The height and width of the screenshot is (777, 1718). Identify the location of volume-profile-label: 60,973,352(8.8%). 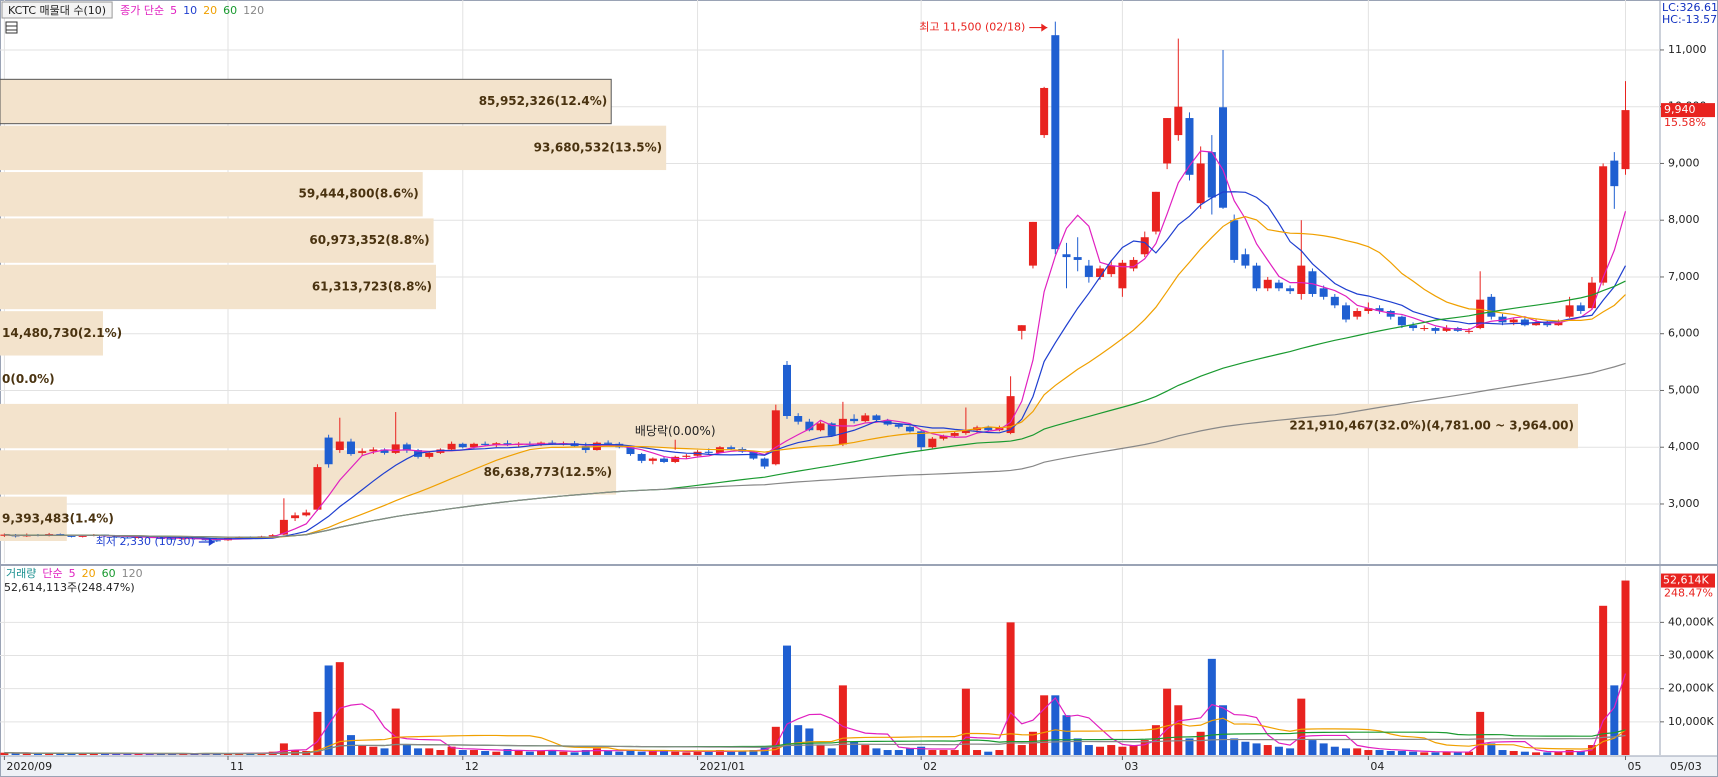
(369, 240).